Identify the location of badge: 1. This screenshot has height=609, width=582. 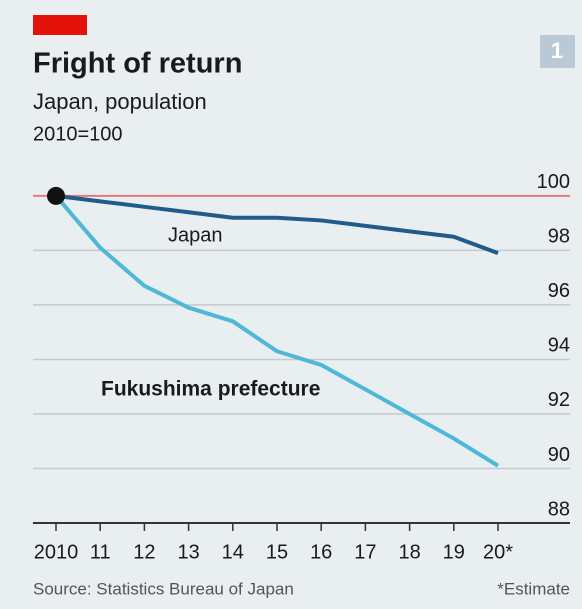
(557, 50).